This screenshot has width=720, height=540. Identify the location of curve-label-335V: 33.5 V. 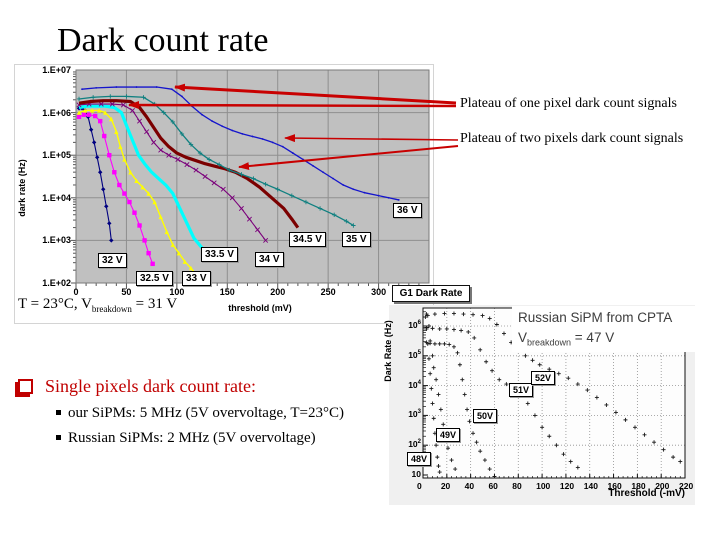
(219, 254).